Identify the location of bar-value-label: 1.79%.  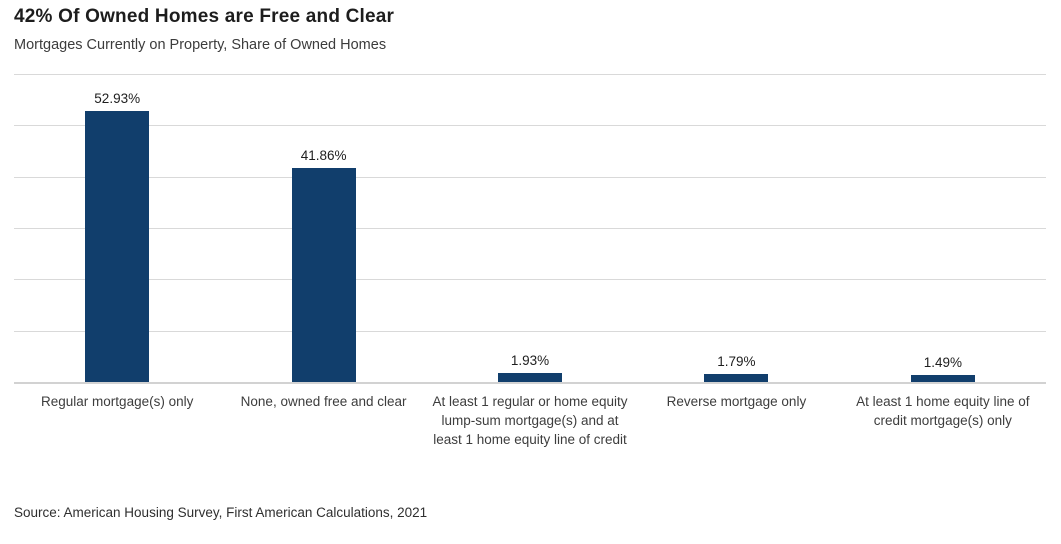
(736, 361).